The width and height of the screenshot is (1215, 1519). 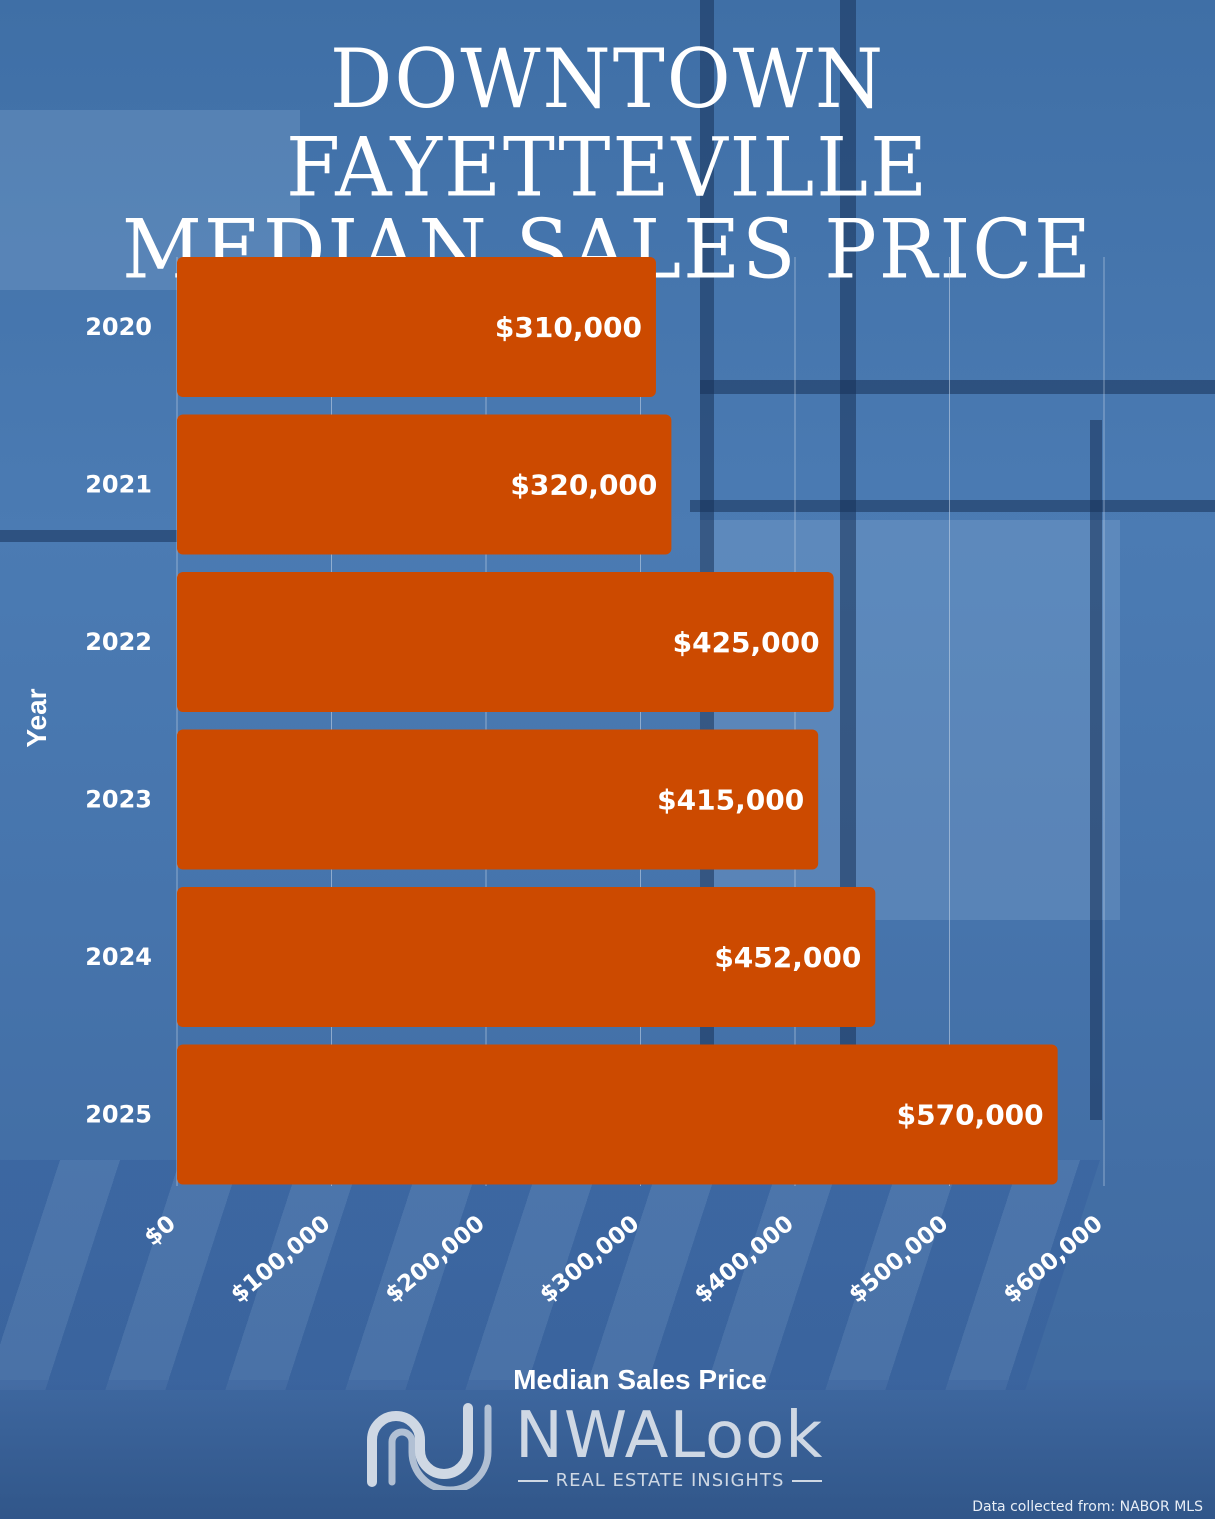 What do you see at coordinates (424, 484) in the screenshot?
I see `bar-2021` at bounding box center [424, 484].